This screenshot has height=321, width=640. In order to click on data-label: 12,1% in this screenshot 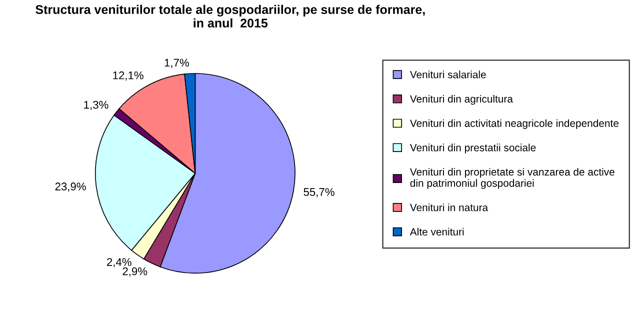, I will do `click(128, 76)`.